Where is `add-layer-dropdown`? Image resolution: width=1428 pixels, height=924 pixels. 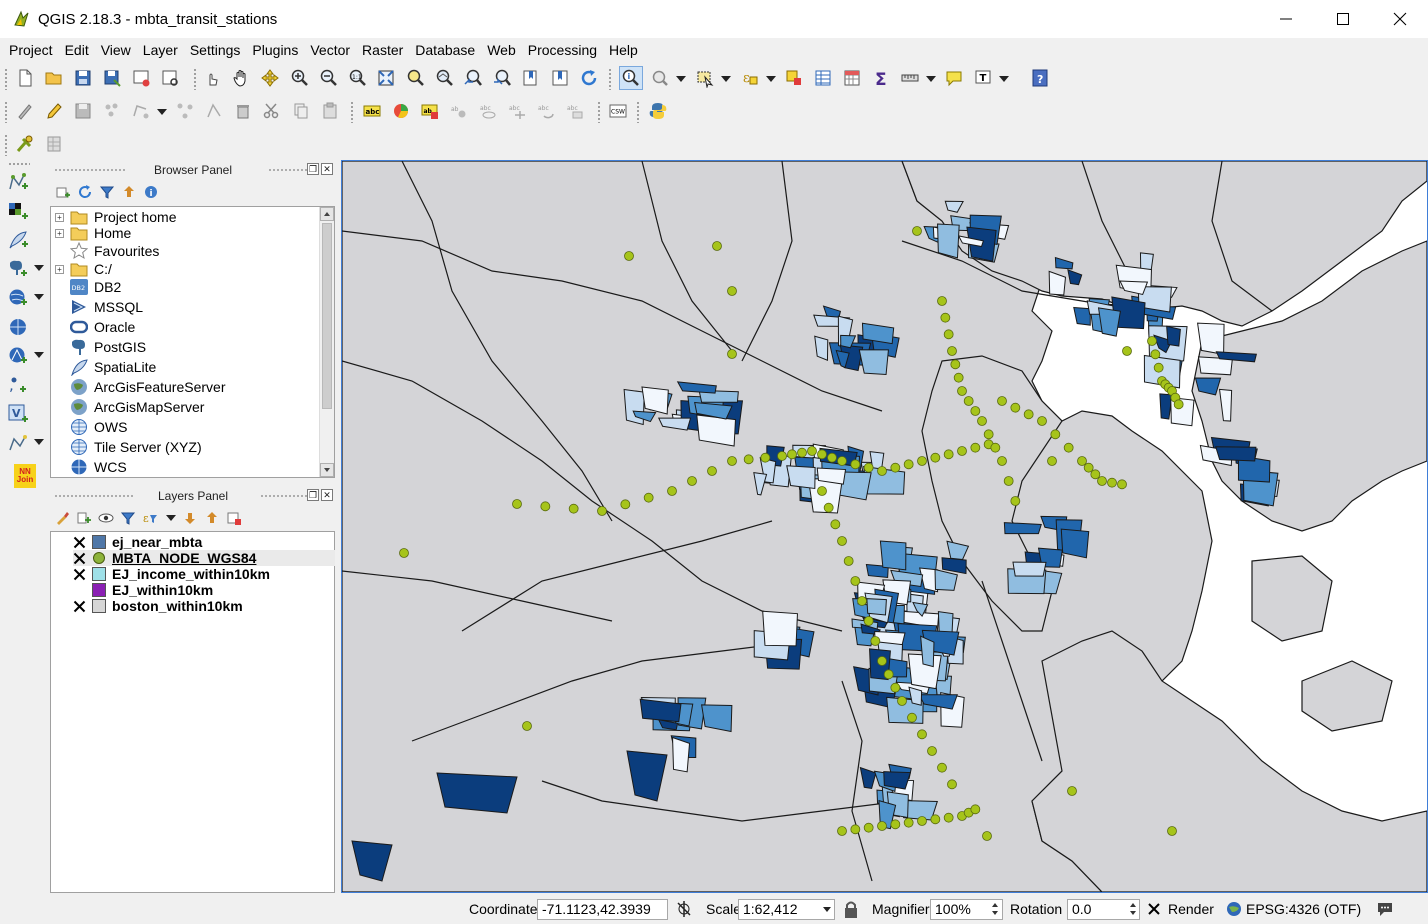
add-layer-dropdown is located at coordinates (39, 268).